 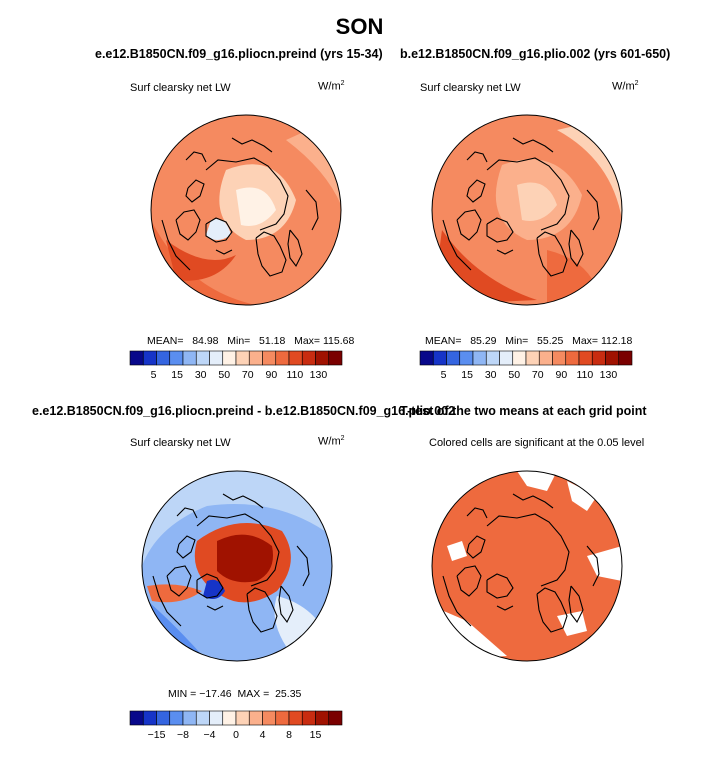 What do you see at coordinates (316, 735) in the screenshot?
I see `panel3-colorbar-tick-label: 15` at bounding box center [316, 735].